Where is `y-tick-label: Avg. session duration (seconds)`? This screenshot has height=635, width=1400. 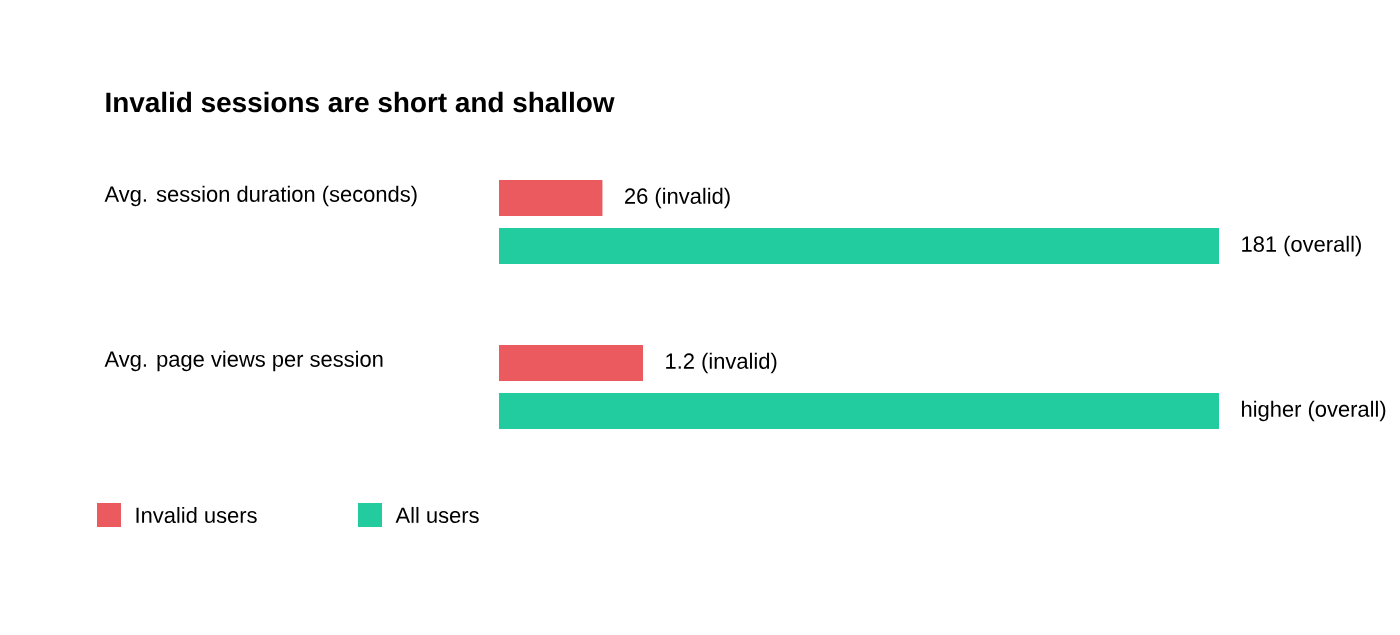
y-tick-label: Avg. session duration (seconds) is located at coordinates (260, 196).